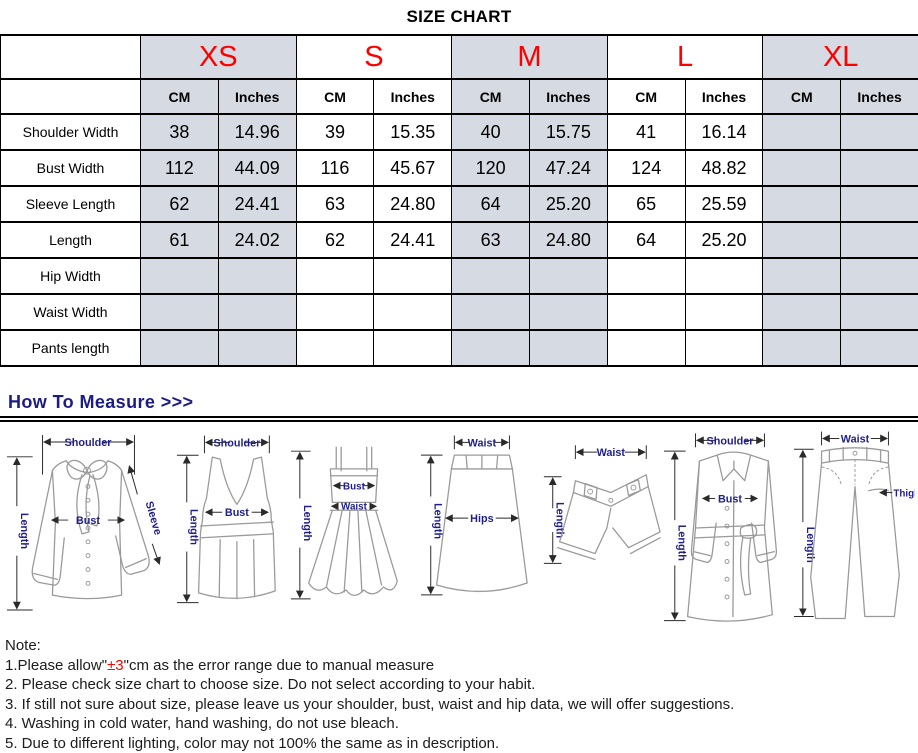  I want to click on figure-blouse: Shoulder Length Bust Sleeve, so click(85, 523).